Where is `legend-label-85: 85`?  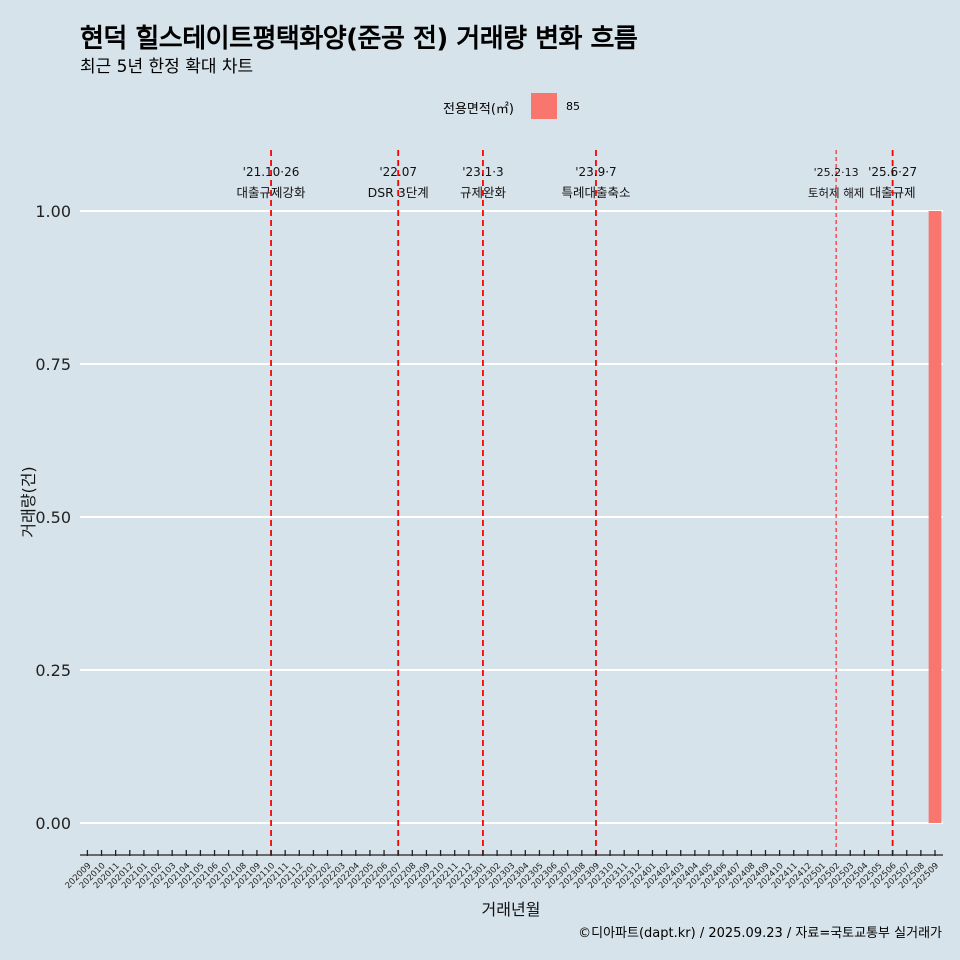
legend-label-85: 85 is located at coordinates (573, 106).